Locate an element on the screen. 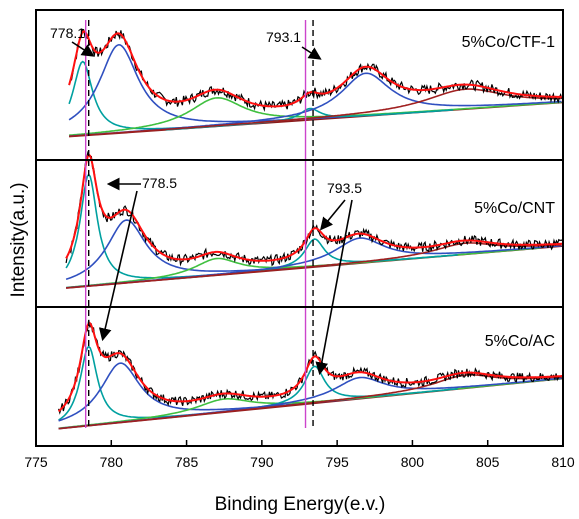  x-tick-label: 785 is located at coordinates (187, 462).